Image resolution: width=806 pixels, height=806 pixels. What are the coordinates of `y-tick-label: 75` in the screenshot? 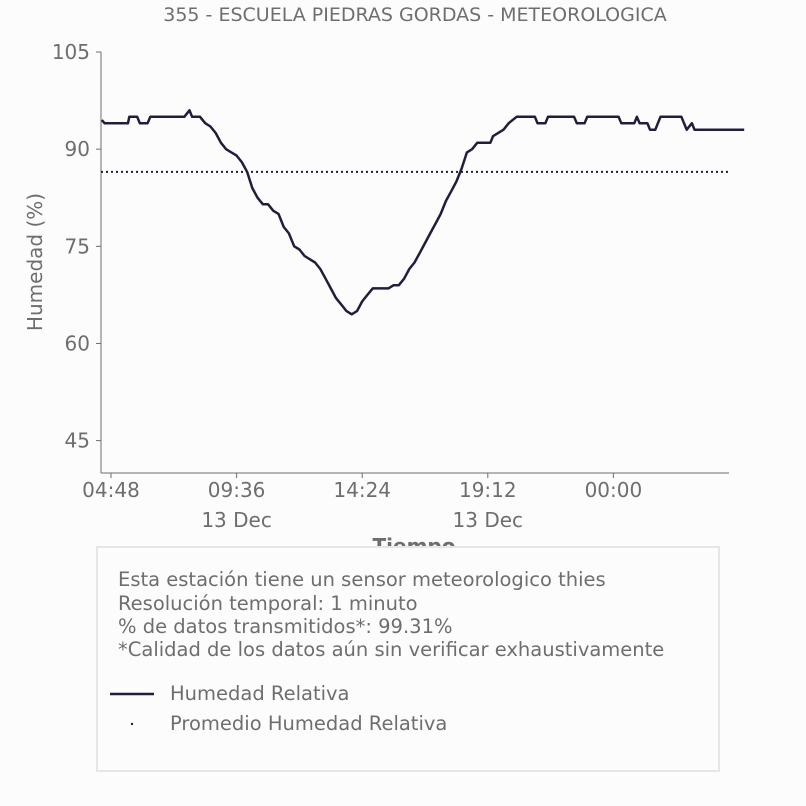 It's located at (77, 246).